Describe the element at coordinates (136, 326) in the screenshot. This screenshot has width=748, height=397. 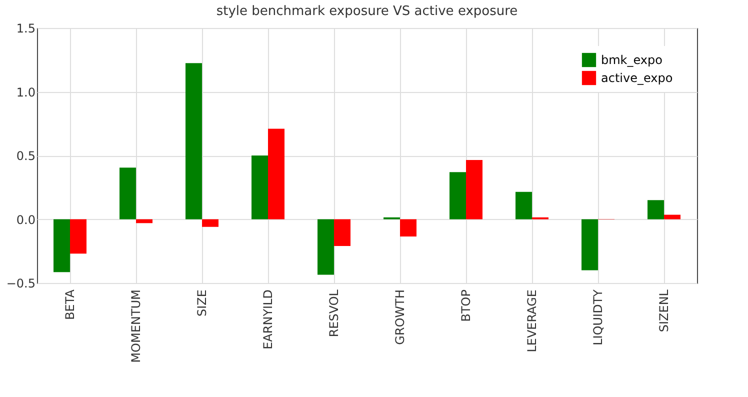
I see `x-tick-label: MOMENTUM` at that location.